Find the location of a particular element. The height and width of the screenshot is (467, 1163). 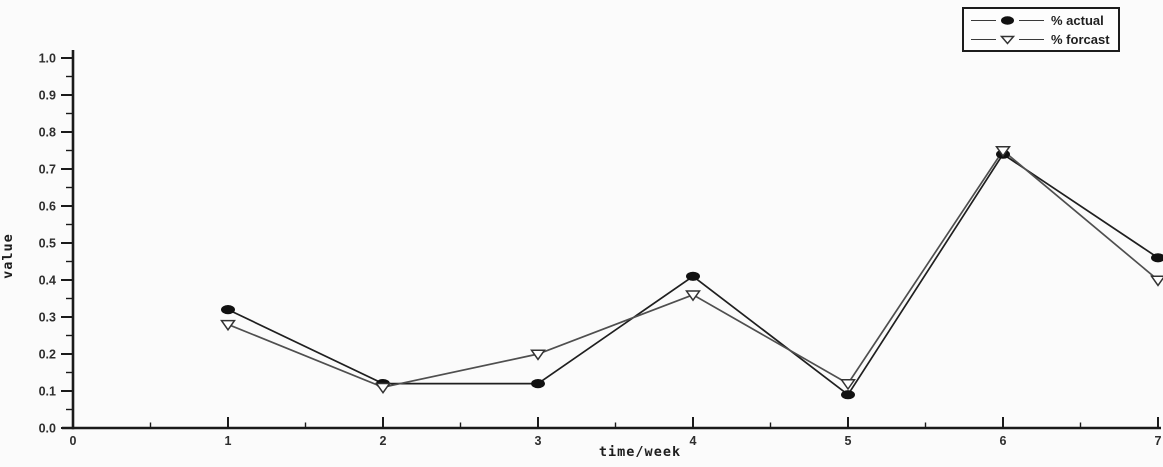

x-axis-title: time/week is located at coordinates (640, 452).